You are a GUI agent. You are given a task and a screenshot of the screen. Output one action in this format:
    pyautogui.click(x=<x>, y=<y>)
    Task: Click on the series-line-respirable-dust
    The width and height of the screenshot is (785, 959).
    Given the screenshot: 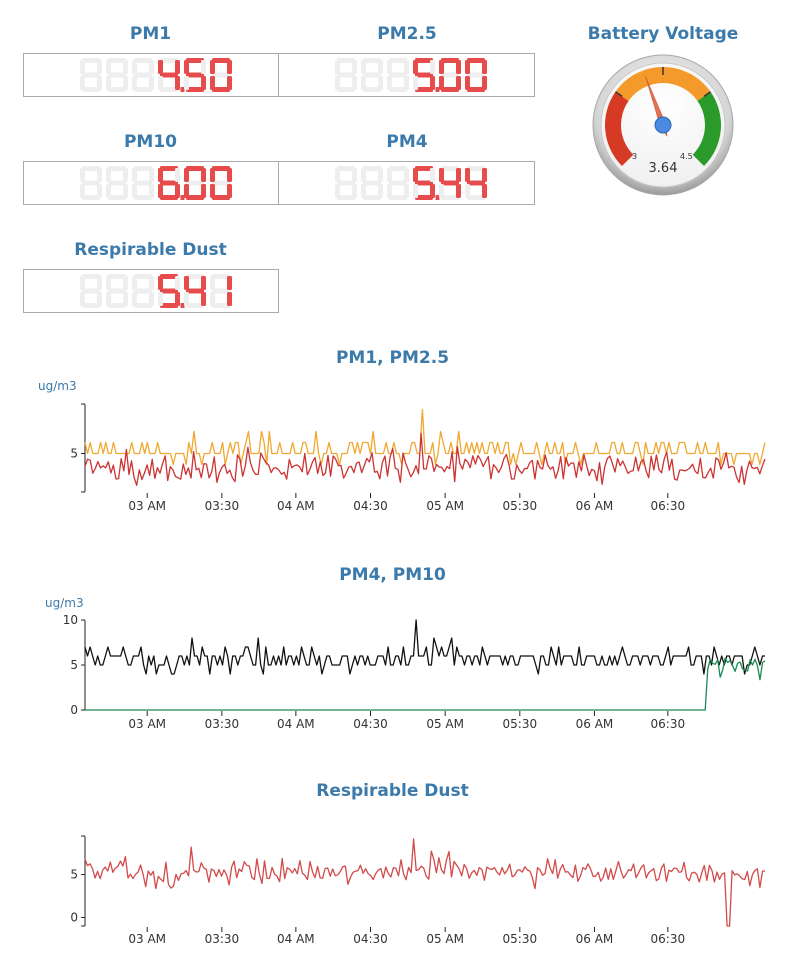 What is the action you would take?
    pyautogui.click(x=424, y=882)
    